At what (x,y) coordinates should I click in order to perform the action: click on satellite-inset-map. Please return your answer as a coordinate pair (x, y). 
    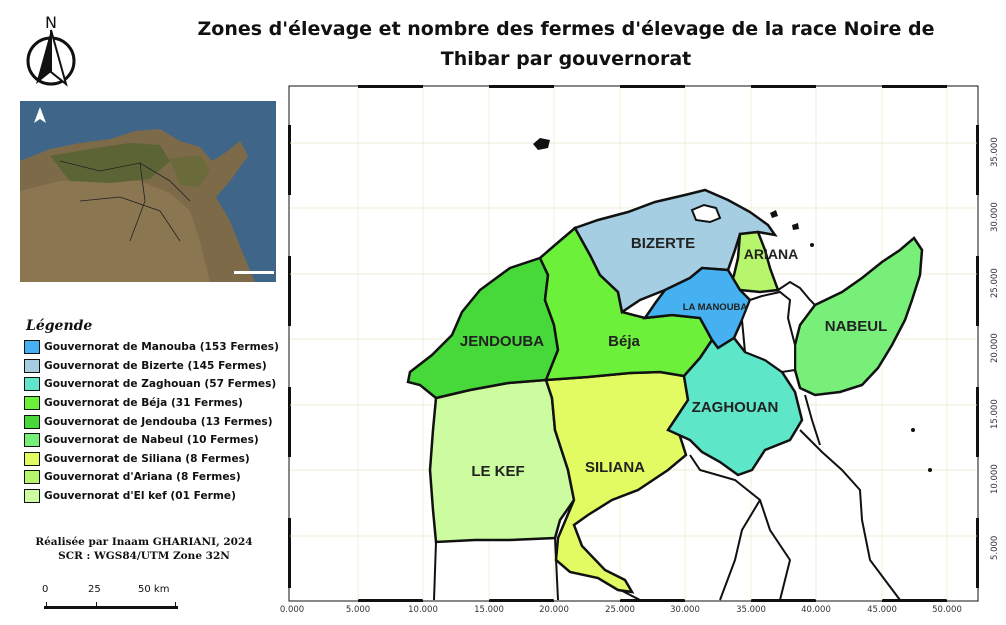
    Looking at the image, I should click on (148, 191).